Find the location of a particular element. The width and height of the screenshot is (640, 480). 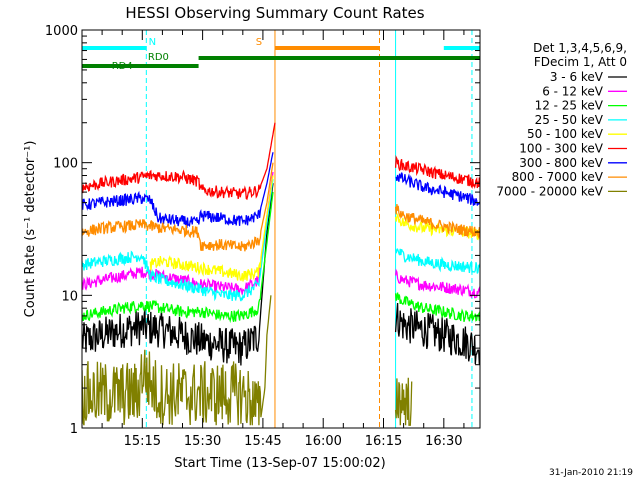

x-tick-label-4: 16:00 is located at coordinates (322, 441).